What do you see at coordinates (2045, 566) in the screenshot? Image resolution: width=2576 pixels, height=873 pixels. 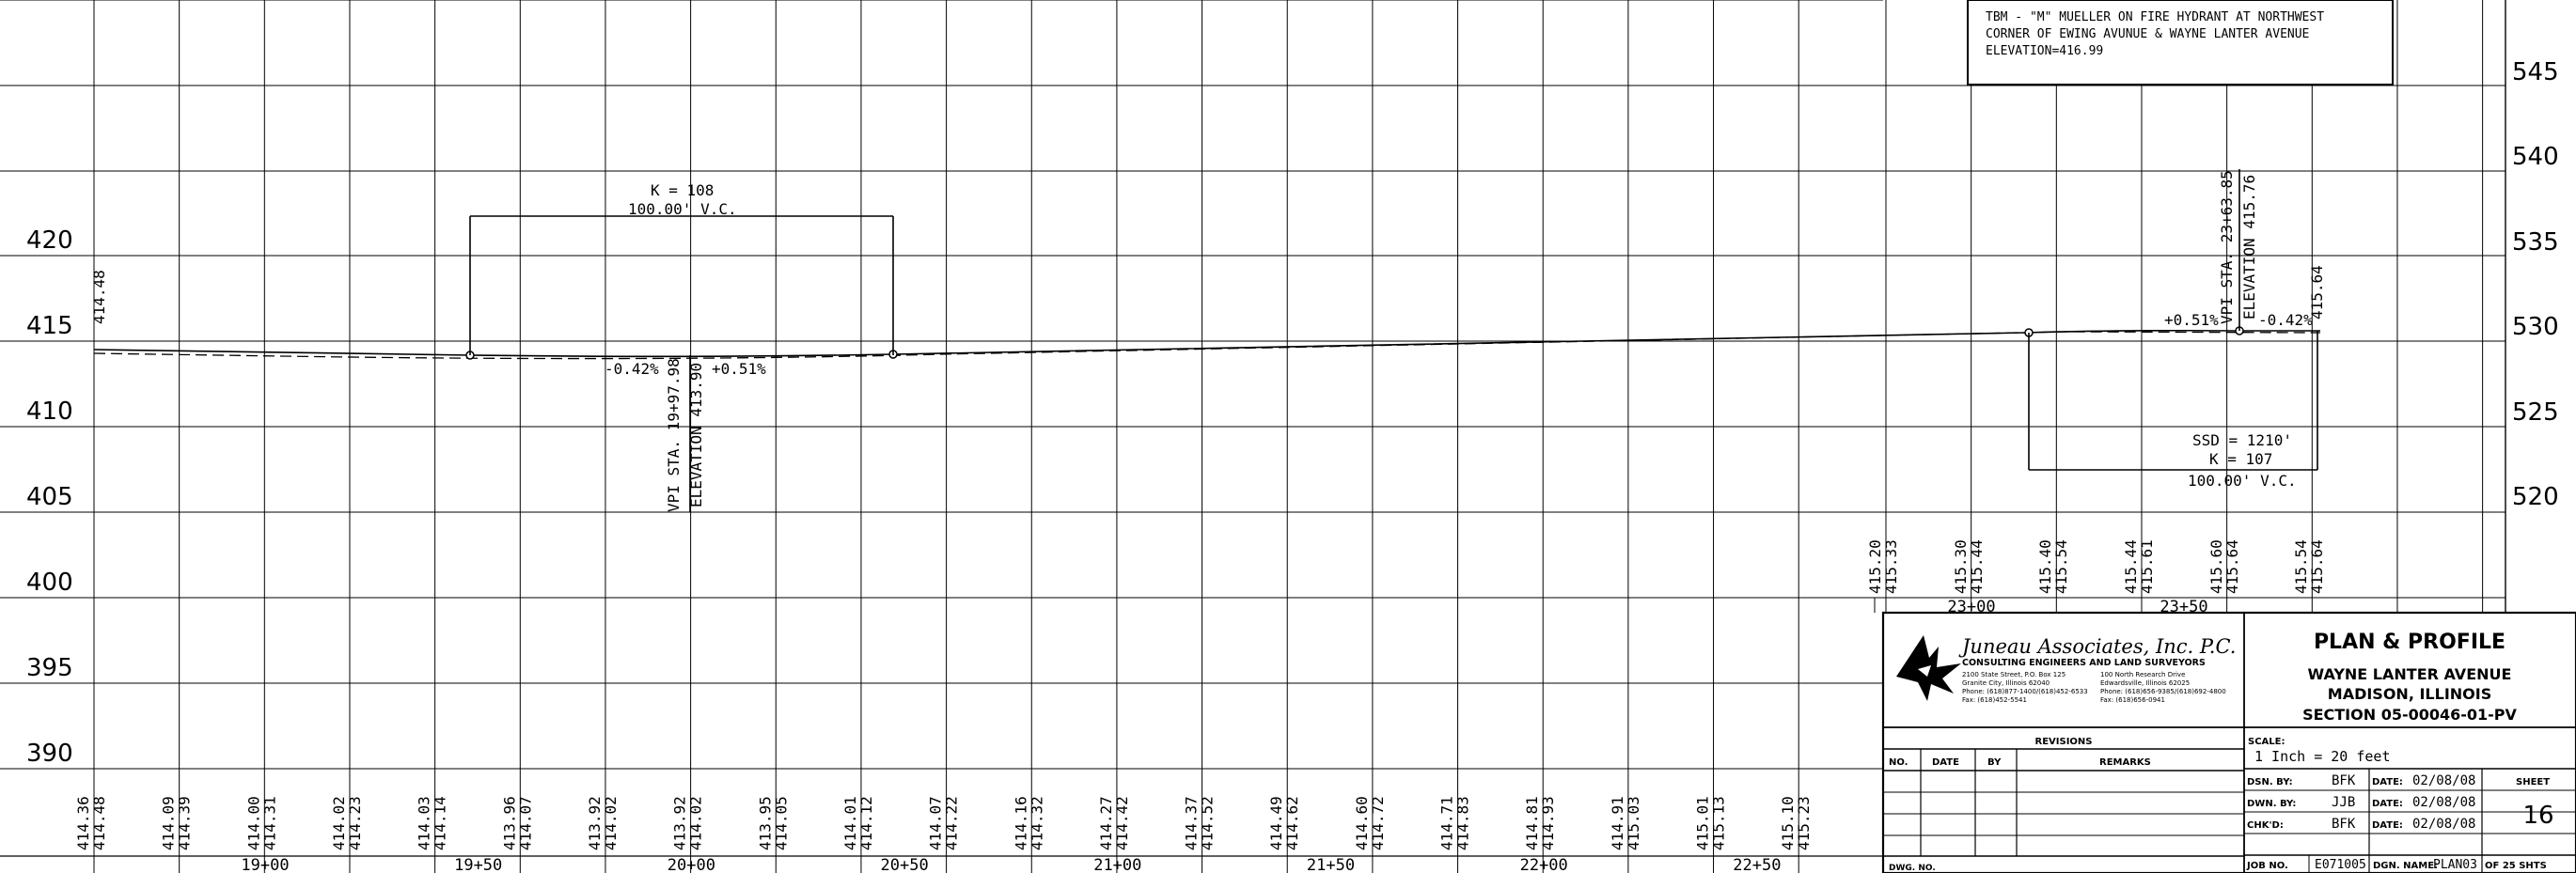 I see `right-elevation-value: 415.40` at bounding box center [2045, 566].